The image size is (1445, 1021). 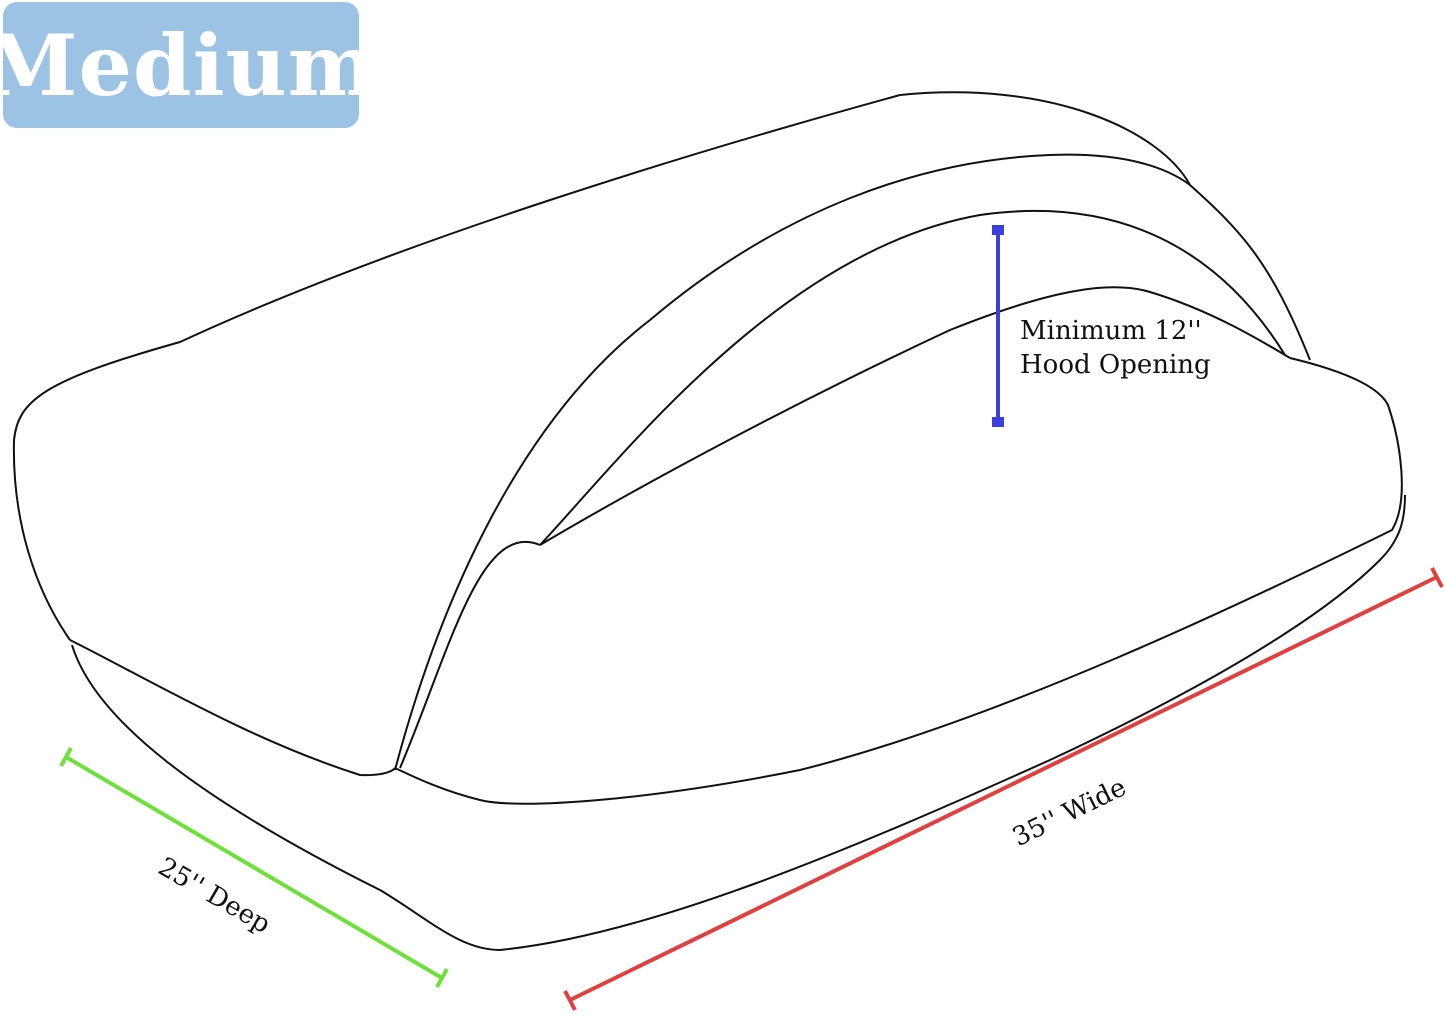 I want to click on hood-opening-edge, so click(x=915, y=416).